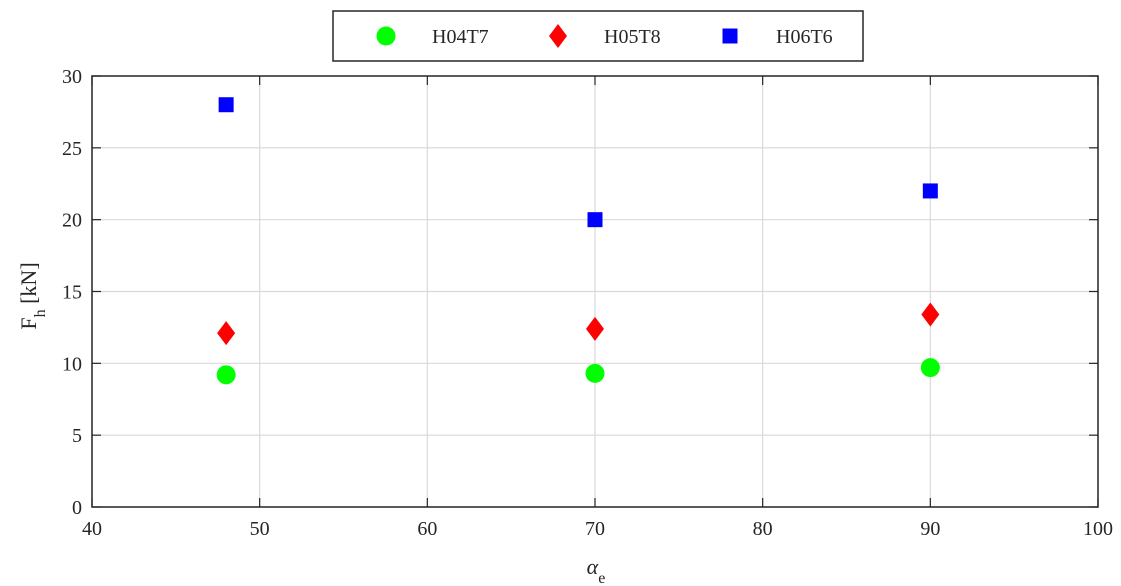 The height and width of the screenshot is (586, 1121). I want to click on y-axis-label-sub: h, so click(40, 313).